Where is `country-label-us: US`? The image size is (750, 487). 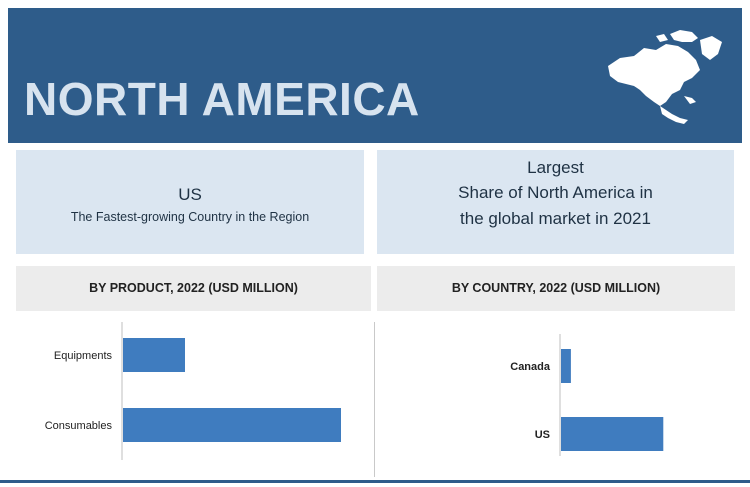
country-label-us: US is located at coordinates (542, 435).